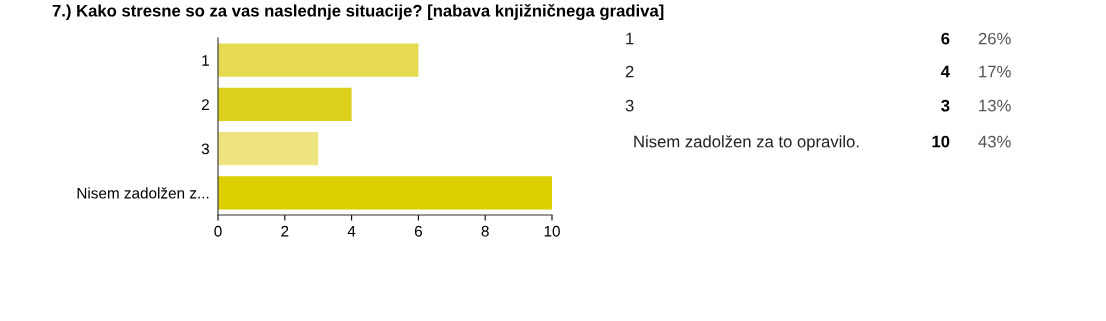 Image resolution: width=1106 pixels, height=321 pixels. I want to click on x-tick-label: 8, so click(485, 231).